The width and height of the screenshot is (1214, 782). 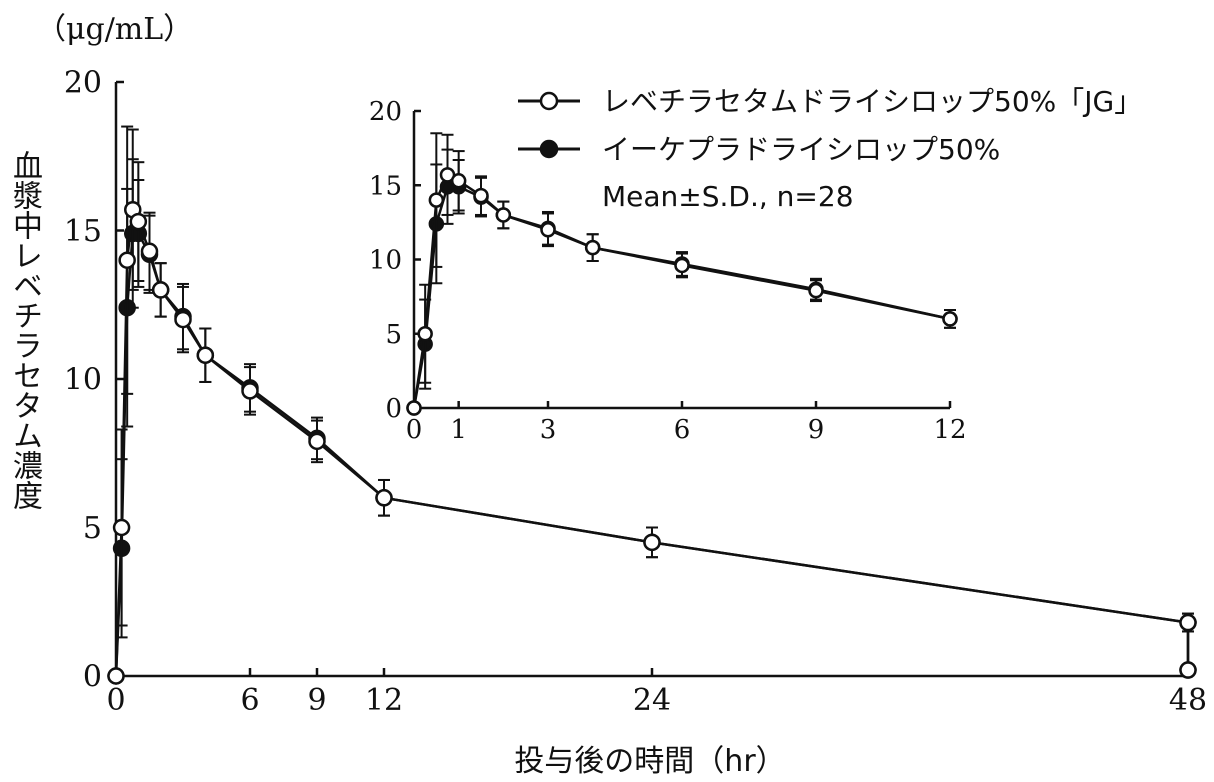 What do you see at coordinates (682, 430) in the screenshot?
I see `inset-x-tick-label: 6` at bounding box center [682, 430].